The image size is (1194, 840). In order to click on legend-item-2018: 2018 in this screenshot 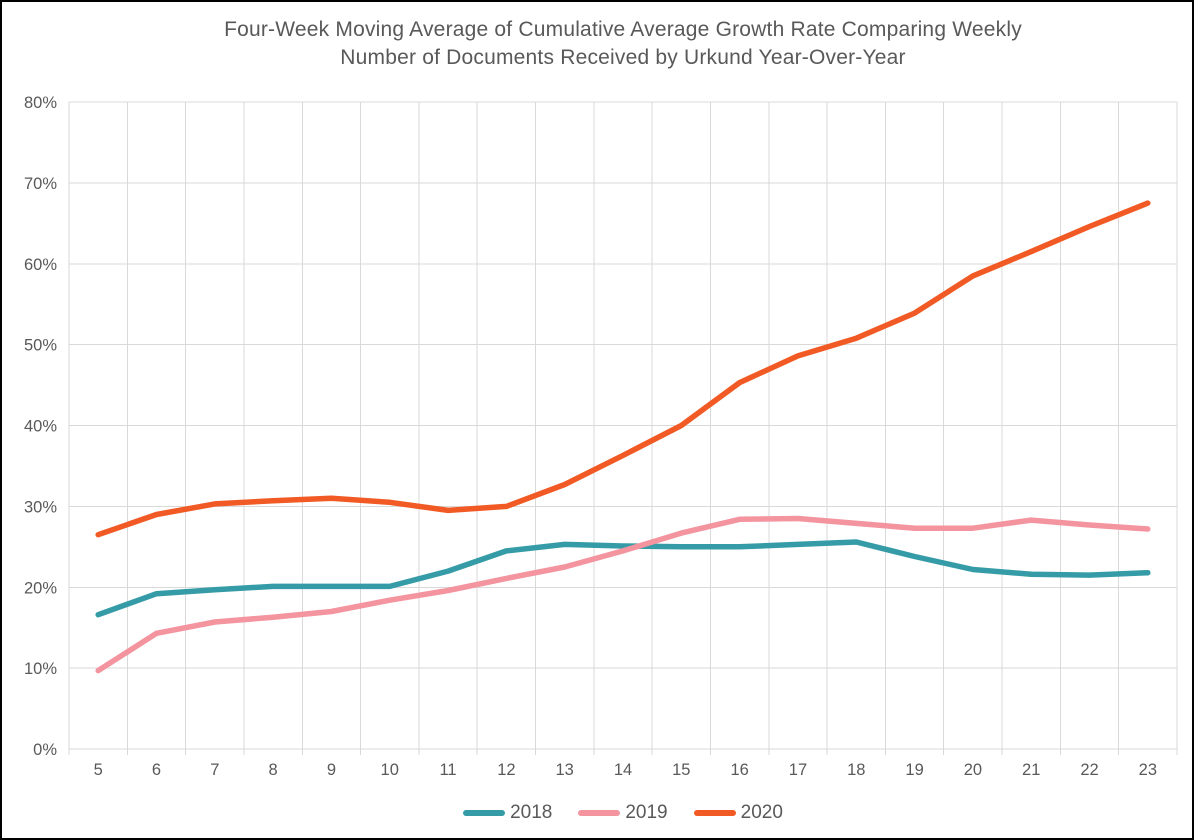, I will do `click(507, 813)`.